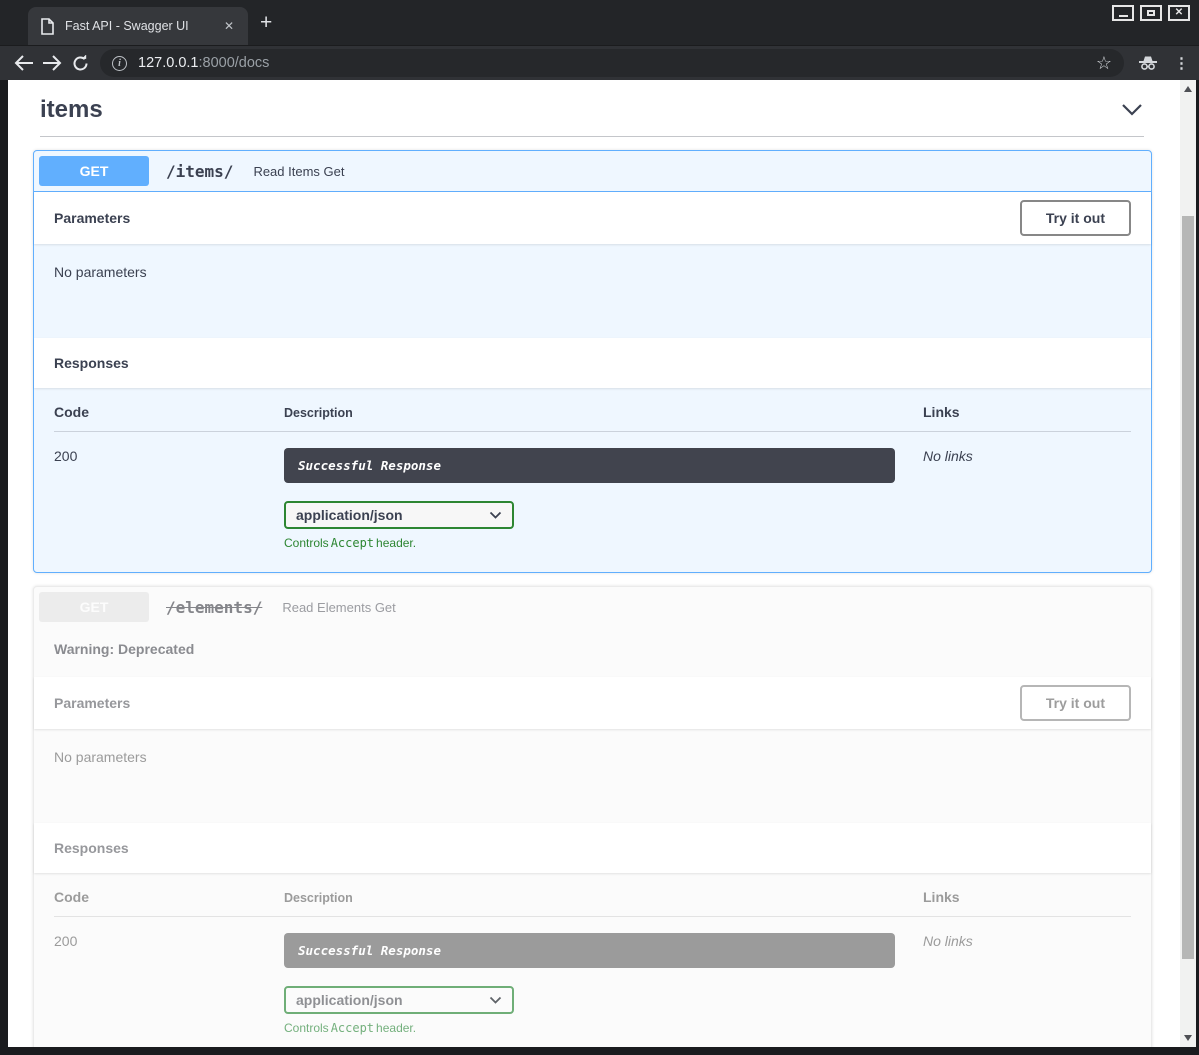  I want to click on address-bar: i 127.0.0.1:8000/docs ☆, so click(612, 63).